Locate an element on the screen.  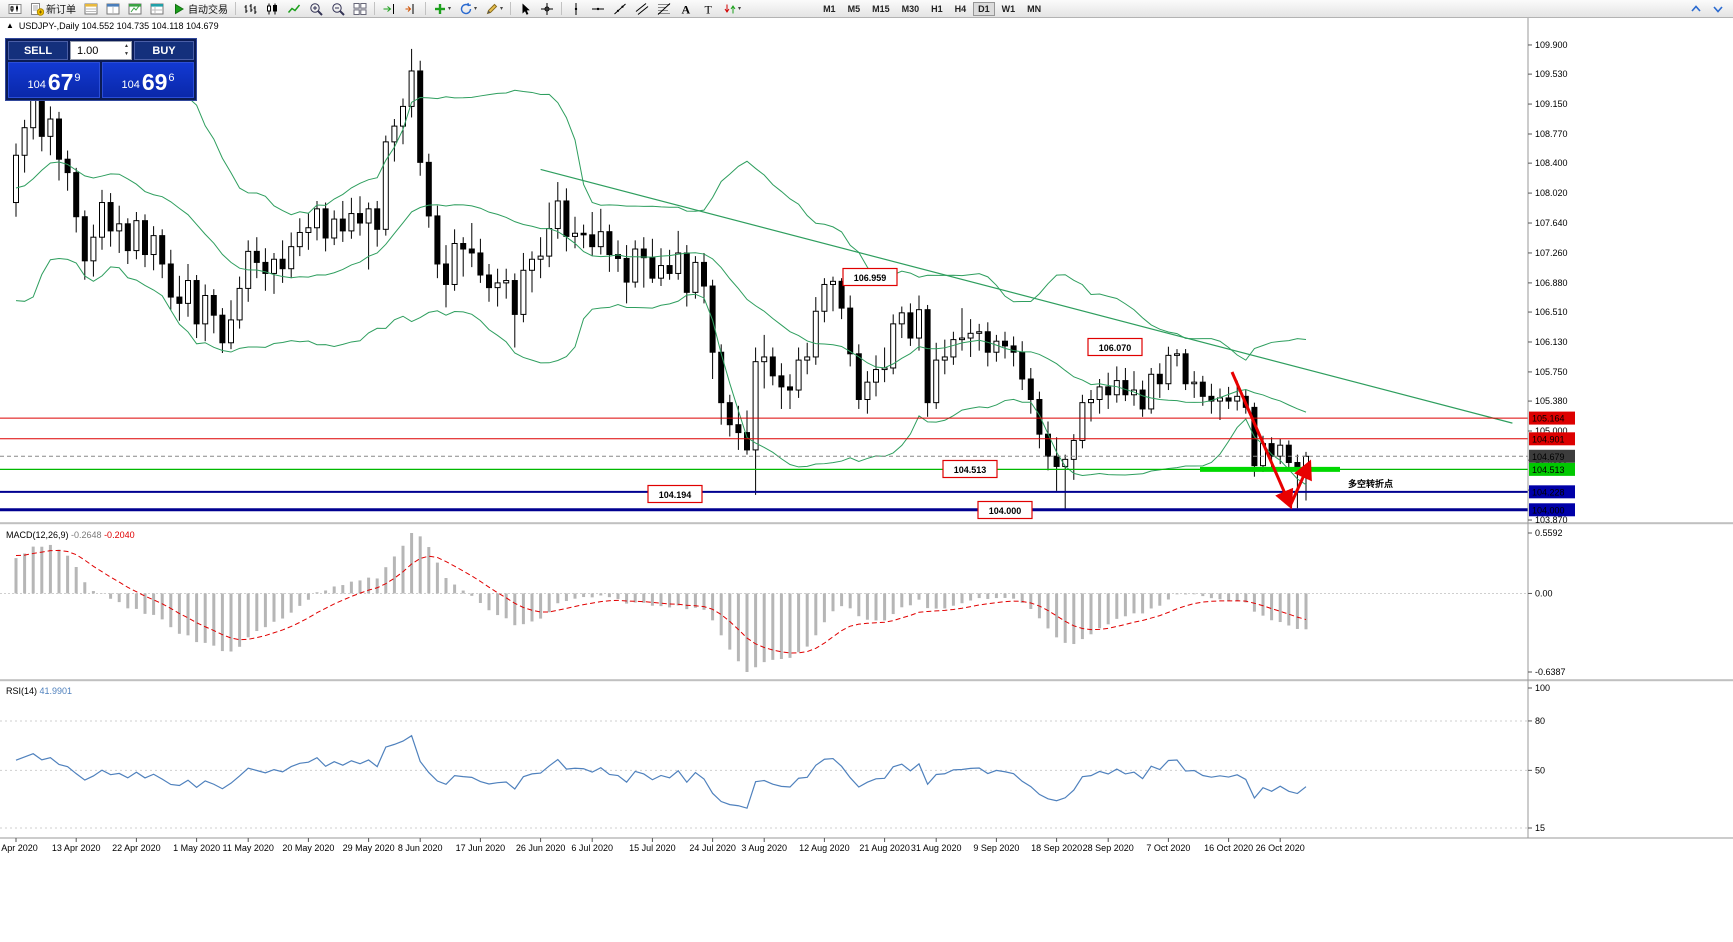
zoom-in-icon is located at coordinates (316, 9).